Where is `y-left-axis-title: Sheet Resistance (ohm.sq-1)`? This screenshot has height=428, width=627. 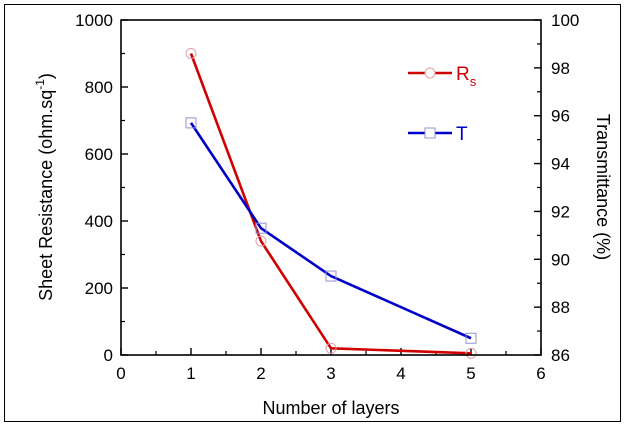 y-left-axis-title: Sheet Resistance (ohm.sq-1) is located at coordinates (44, 187).